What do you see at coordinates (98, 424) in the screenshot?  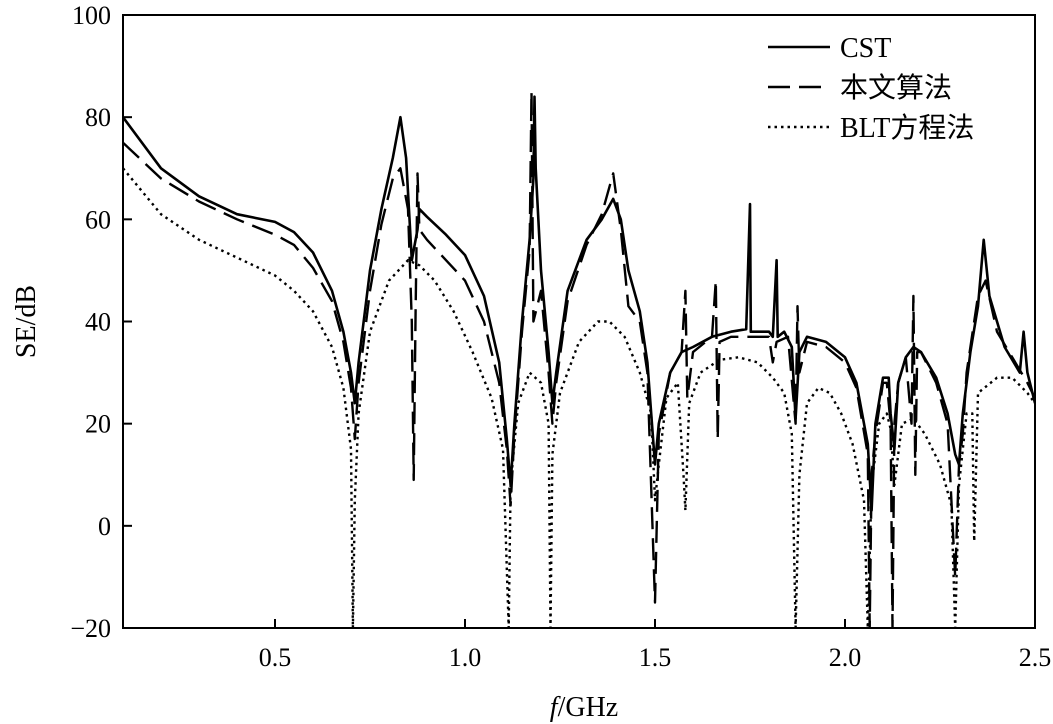 I see `y-tick-label: 20` at bounding box center [98, 424].